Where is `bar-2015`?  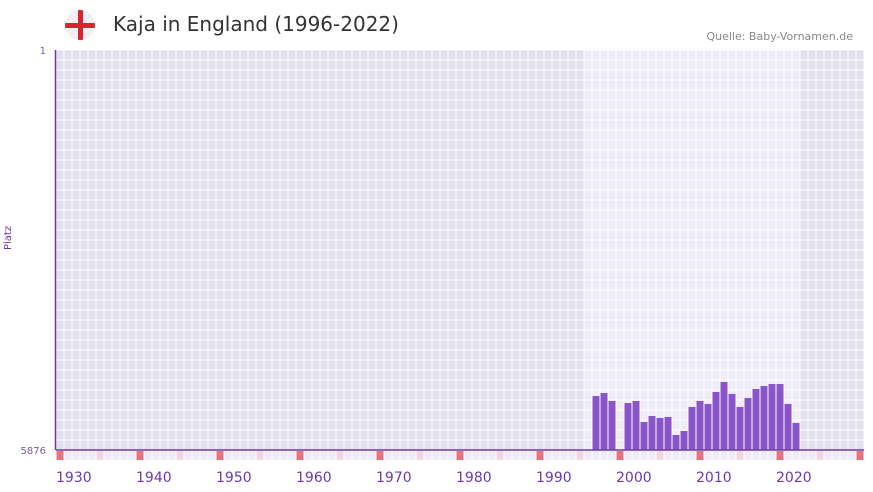
bar-2015 is located at coordinates (740, 428).